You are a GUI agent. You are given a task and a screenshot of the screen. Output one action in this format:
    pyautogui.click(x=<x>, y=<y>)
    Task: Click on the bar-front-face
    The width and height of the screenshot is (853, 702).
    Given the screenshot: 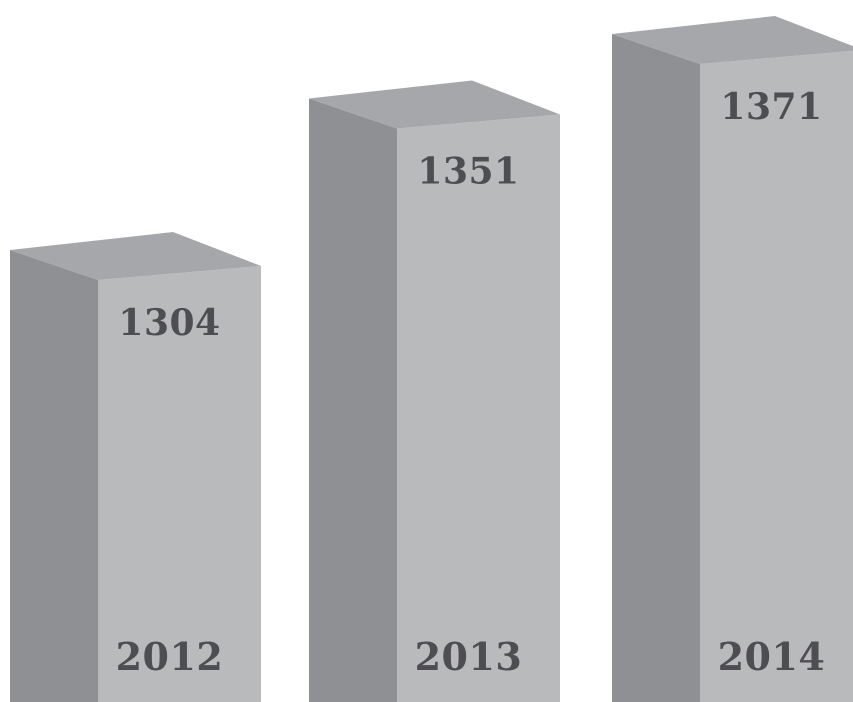 What is the action you would take?
    pyautogui.click(x=179, y=484)
    